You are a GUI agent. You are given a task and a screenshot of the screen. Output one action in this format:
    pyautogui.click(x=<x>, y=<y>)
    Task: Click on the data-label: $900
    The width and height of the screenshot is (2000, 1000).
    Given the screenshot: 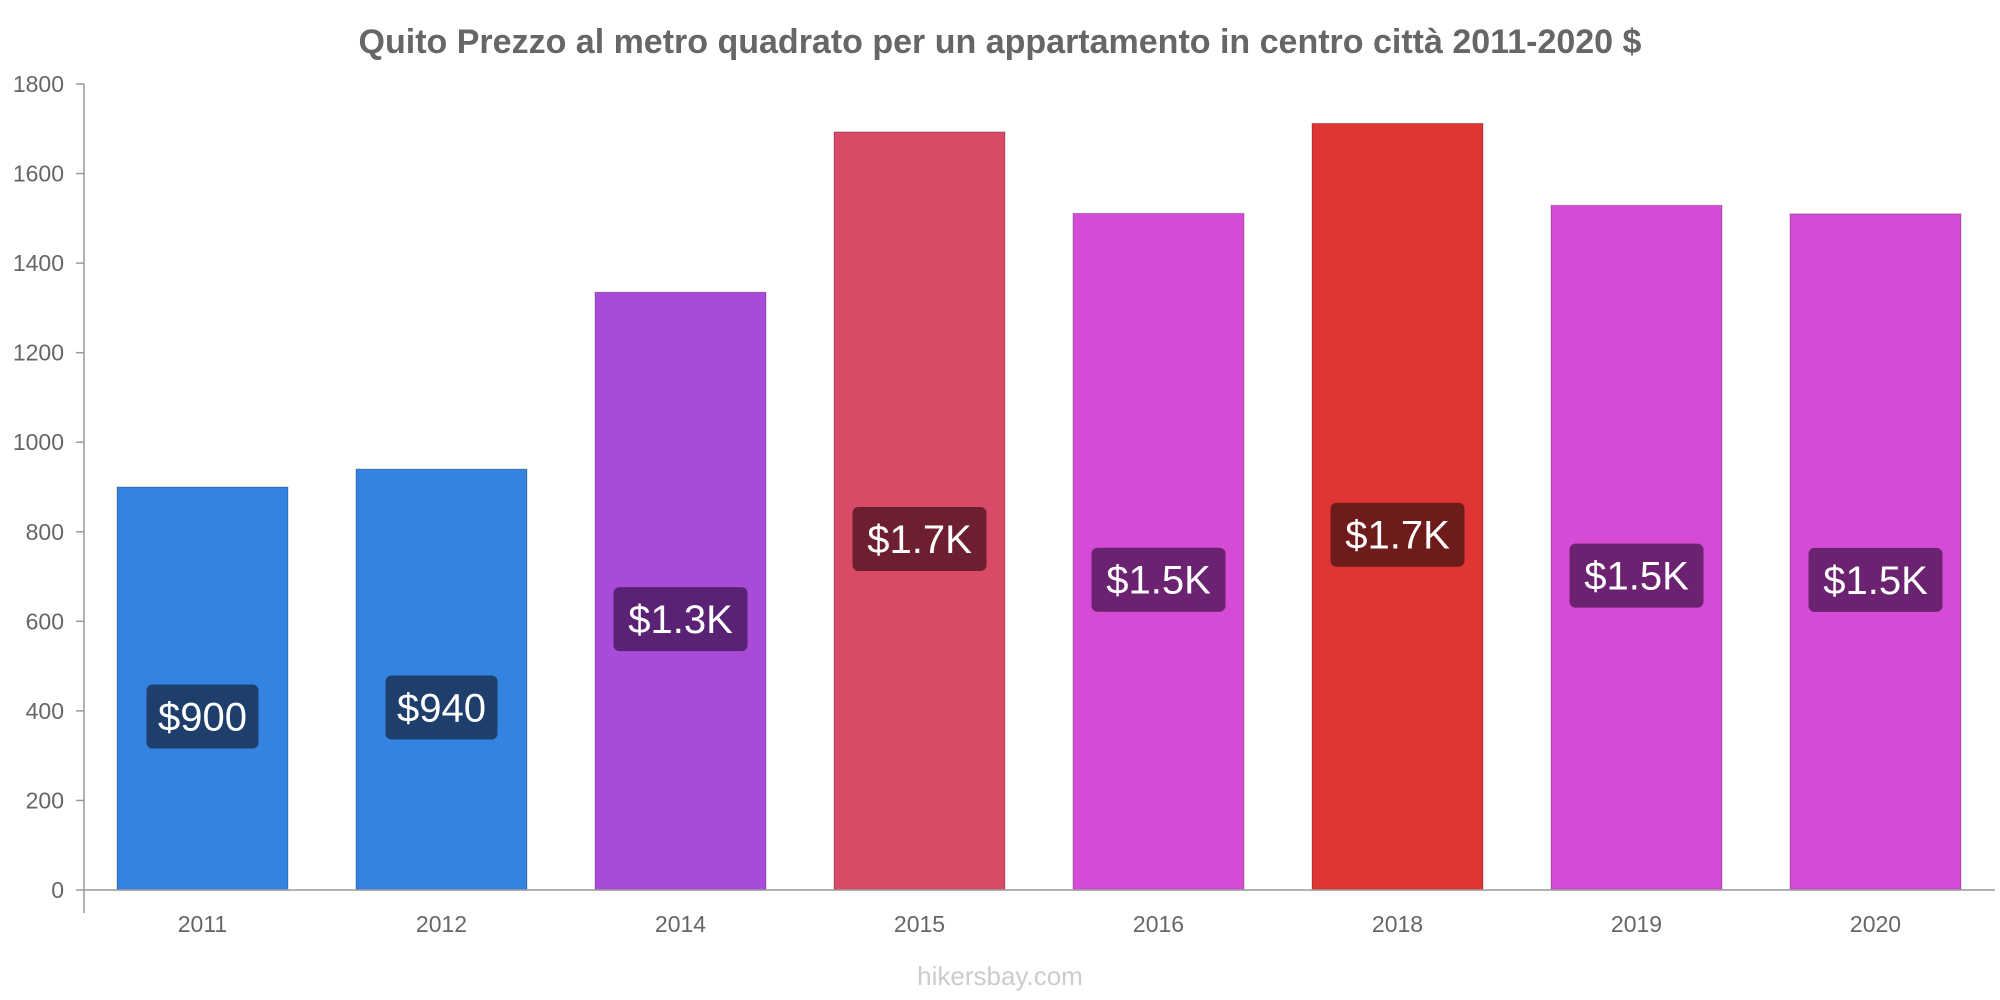 What is the action you would take?
    pyautogui.click(x=202, y=718)
    